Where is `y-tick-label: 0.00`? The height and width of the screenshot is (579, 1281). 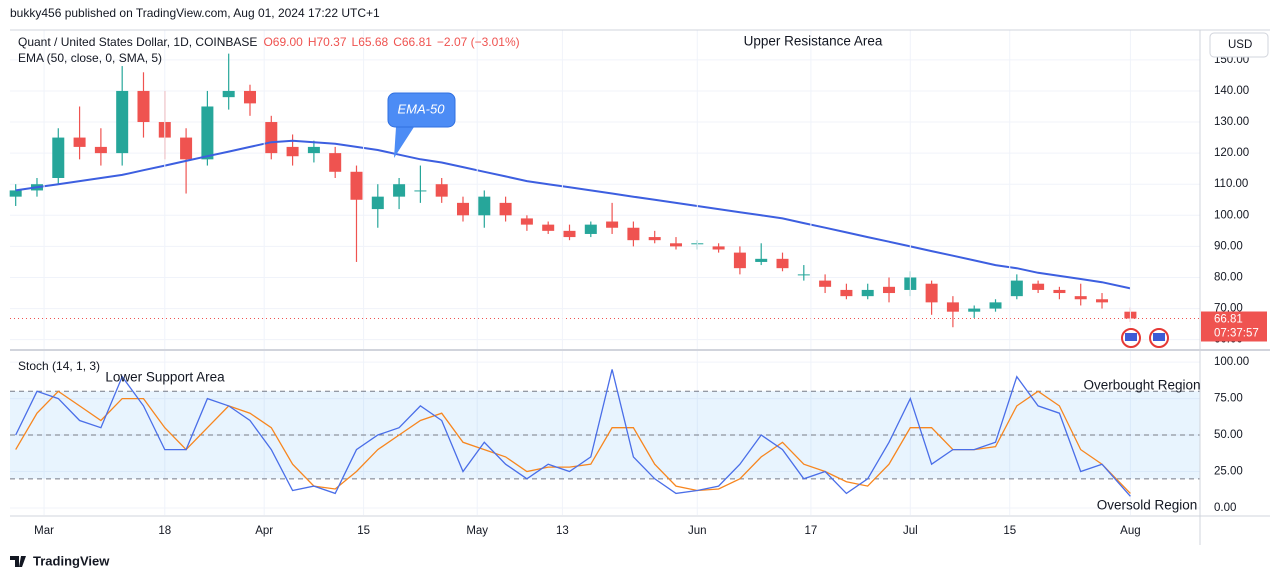
y-tick-label: 0.00 is located at coordinates (1225, 508).